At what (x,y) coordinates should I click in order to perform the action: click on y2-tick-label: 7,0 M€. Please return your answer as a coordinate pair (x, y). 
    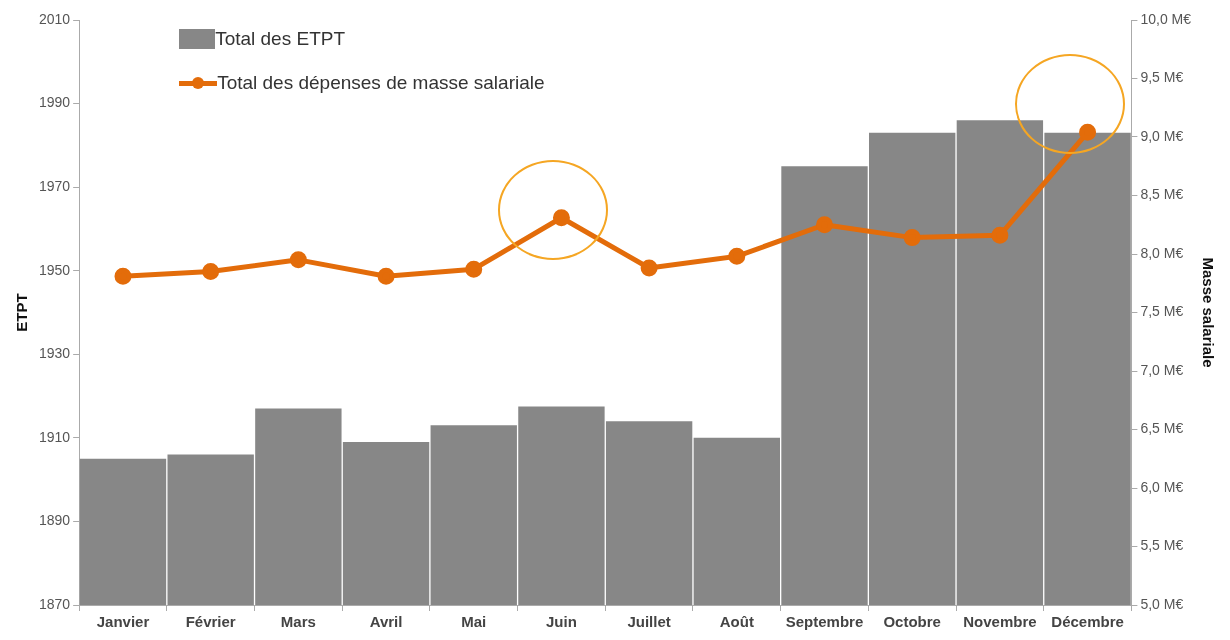
    Looking at the image, I should click on (1162, 369).